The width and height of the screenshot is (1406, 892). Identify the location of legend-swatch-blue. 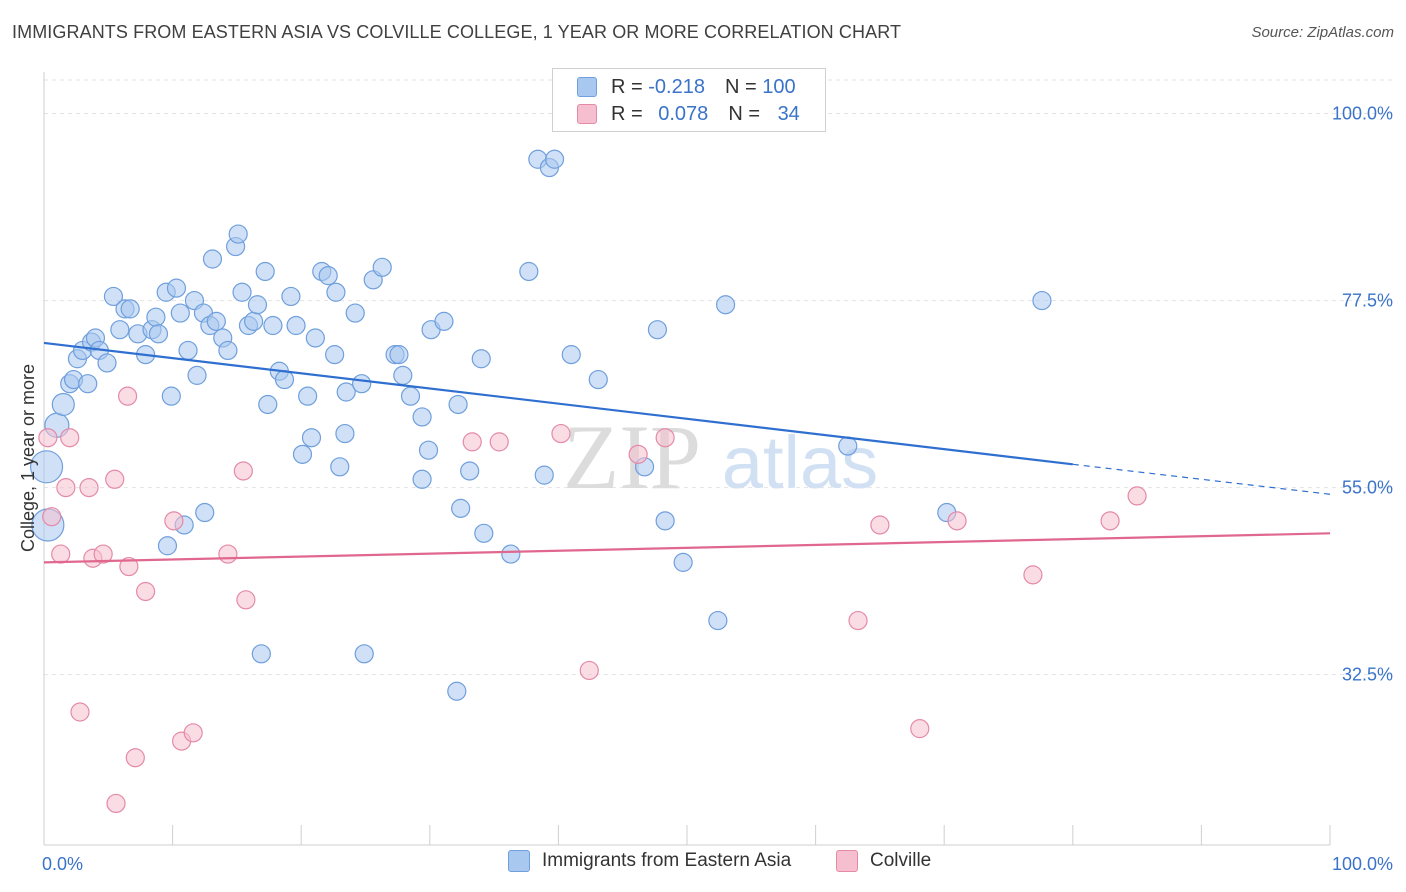
(519, 861).